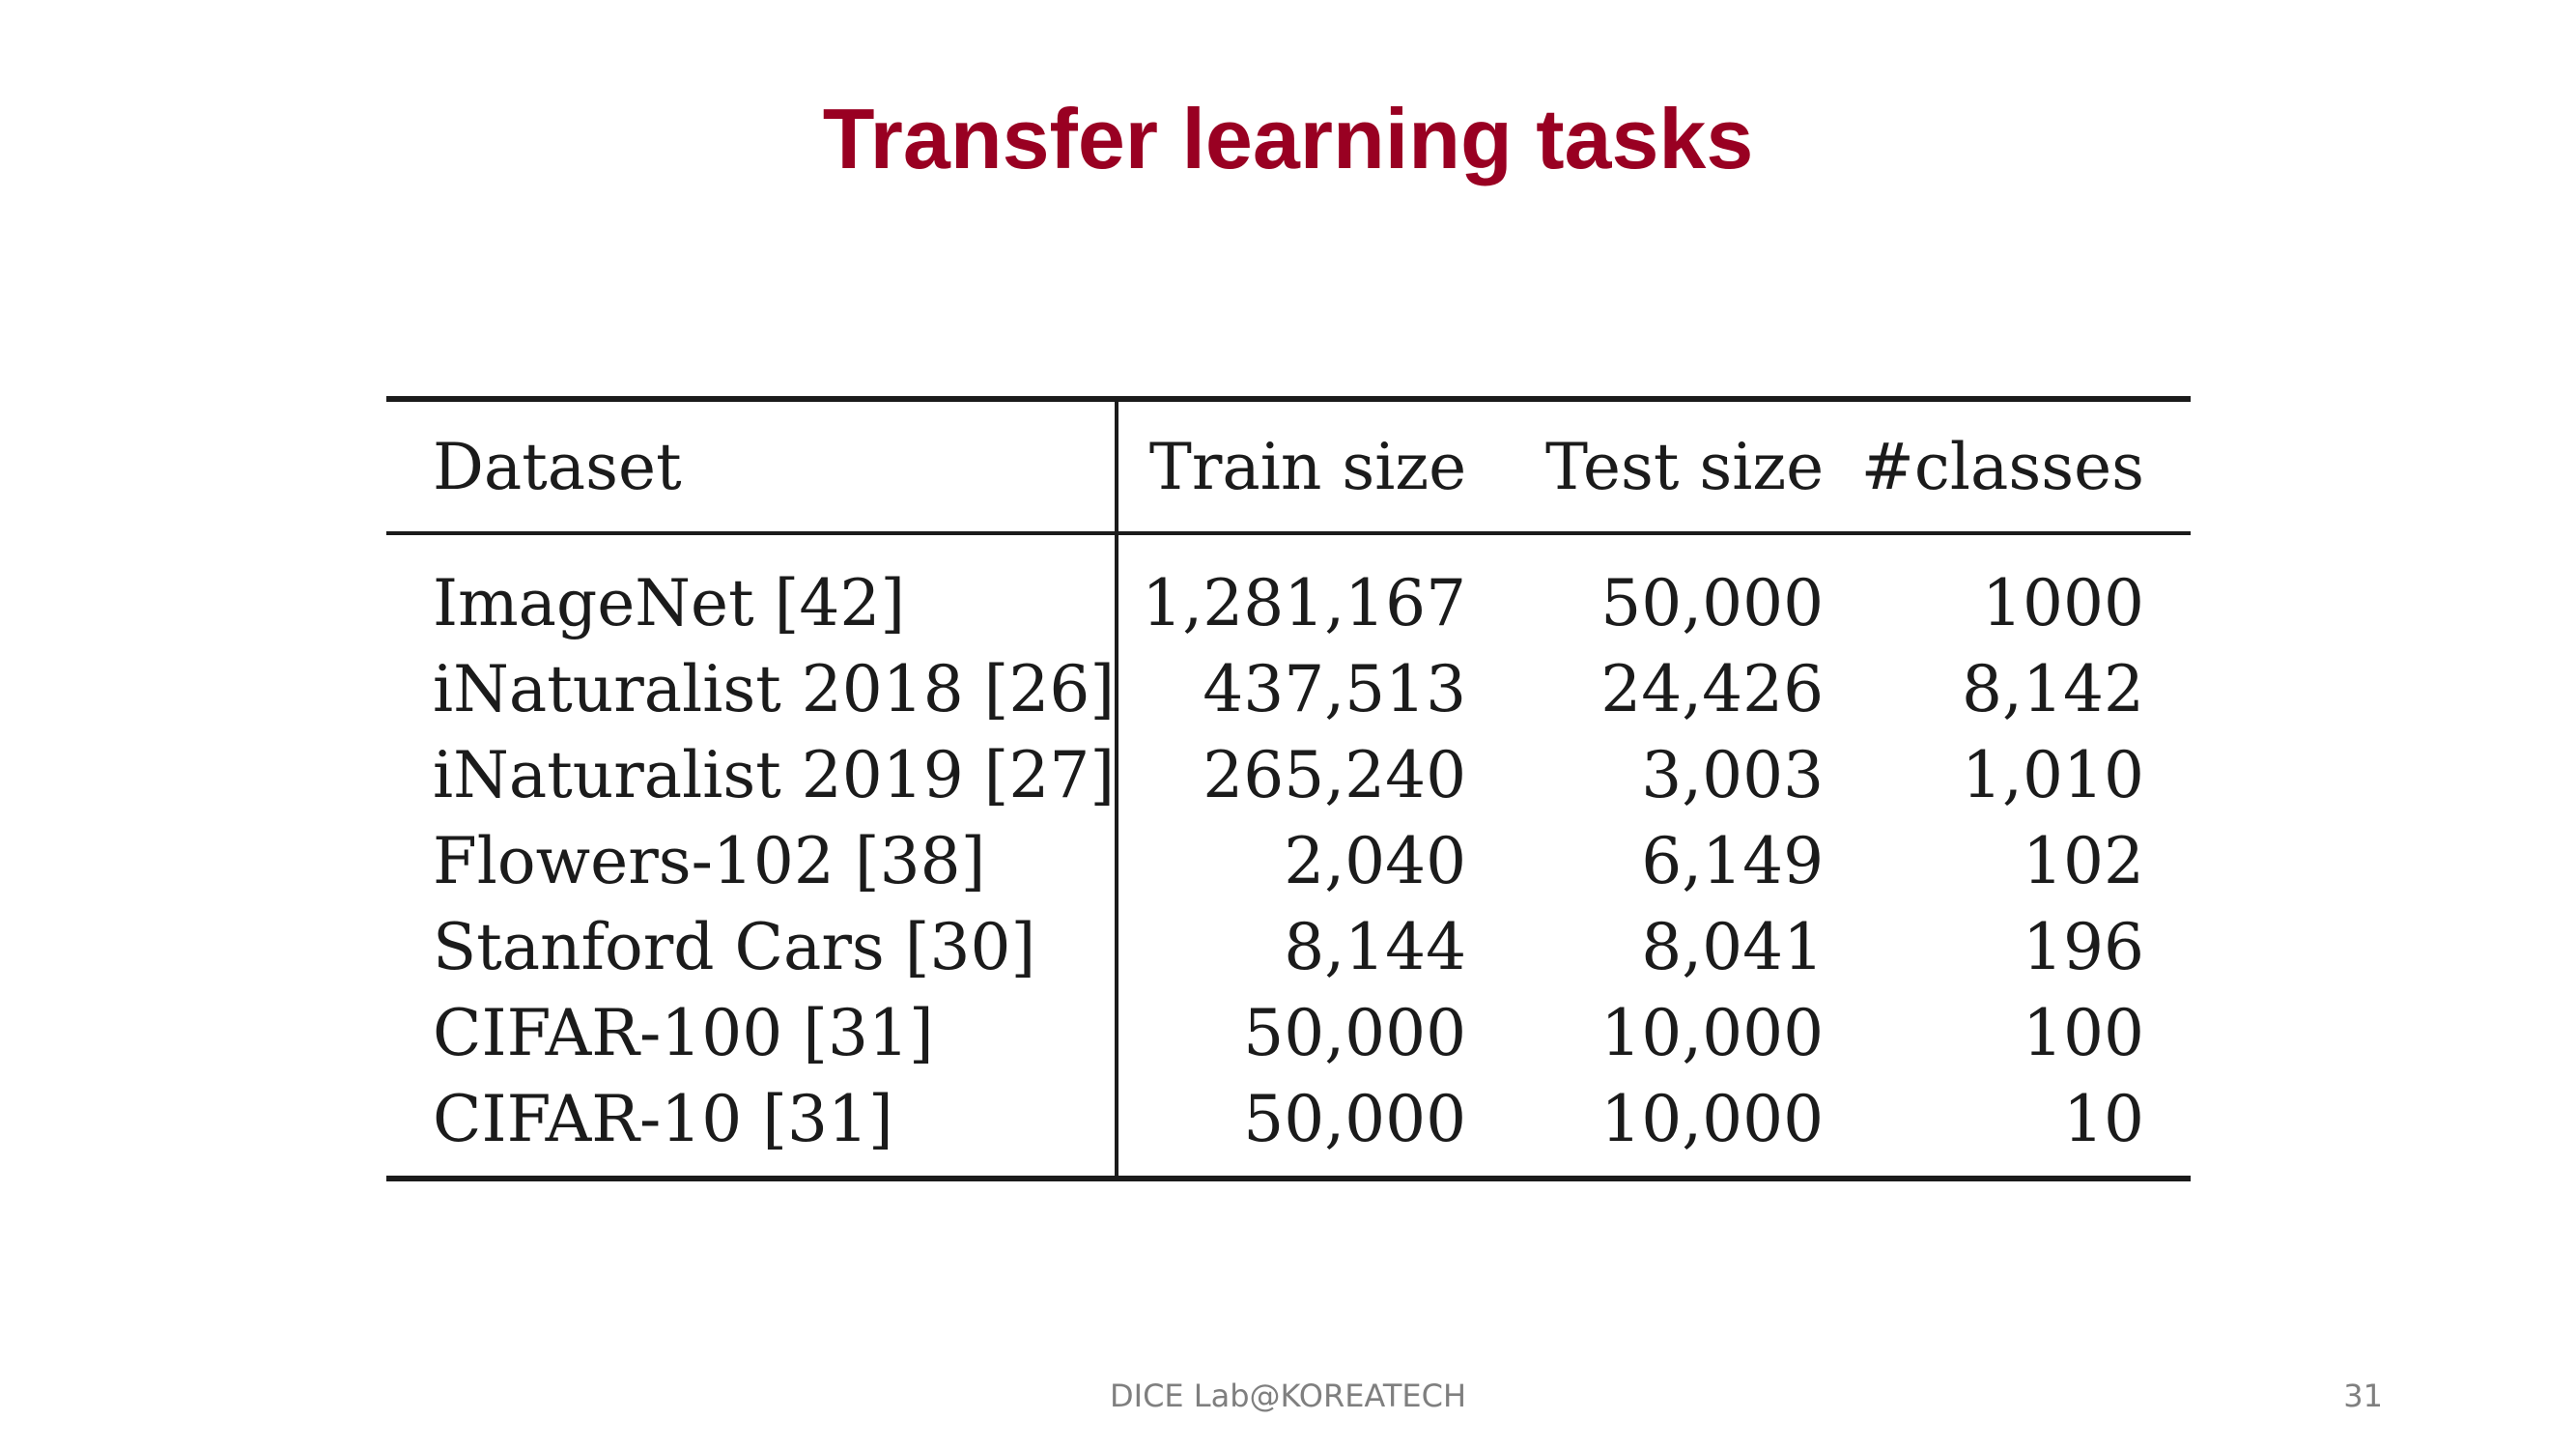 This screenshot has width=2576, height=1449. I want to click on header-train-size: Train size, so click(1292, 467).